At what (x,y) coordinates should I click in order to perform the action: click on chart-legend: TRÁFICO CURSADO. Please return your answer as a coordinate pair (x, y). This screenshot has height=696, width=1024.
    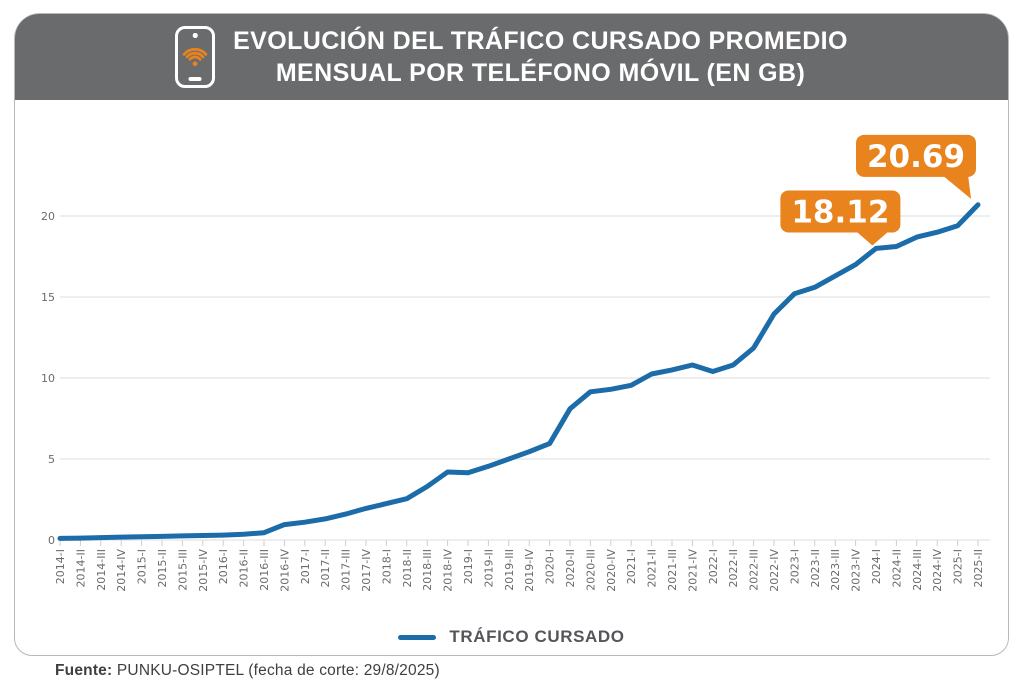
    Looking at the image, I should click on (511, 637).